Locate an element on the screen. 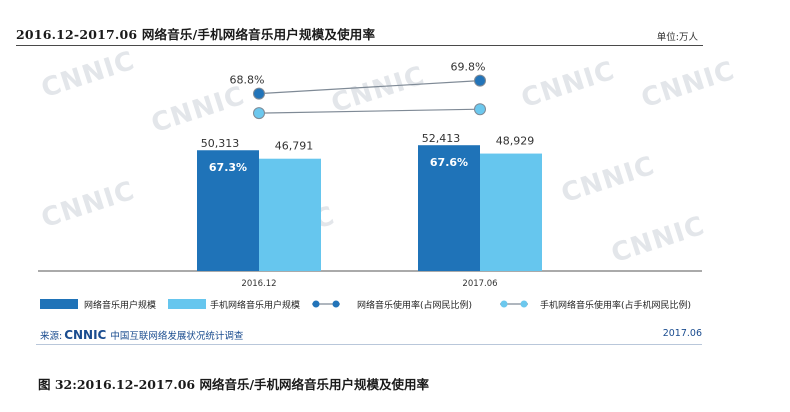 This screenshot has height=412, width=790. source-text: 中国互联网络发展状况统计调查 is located at coordinates (177, 336).